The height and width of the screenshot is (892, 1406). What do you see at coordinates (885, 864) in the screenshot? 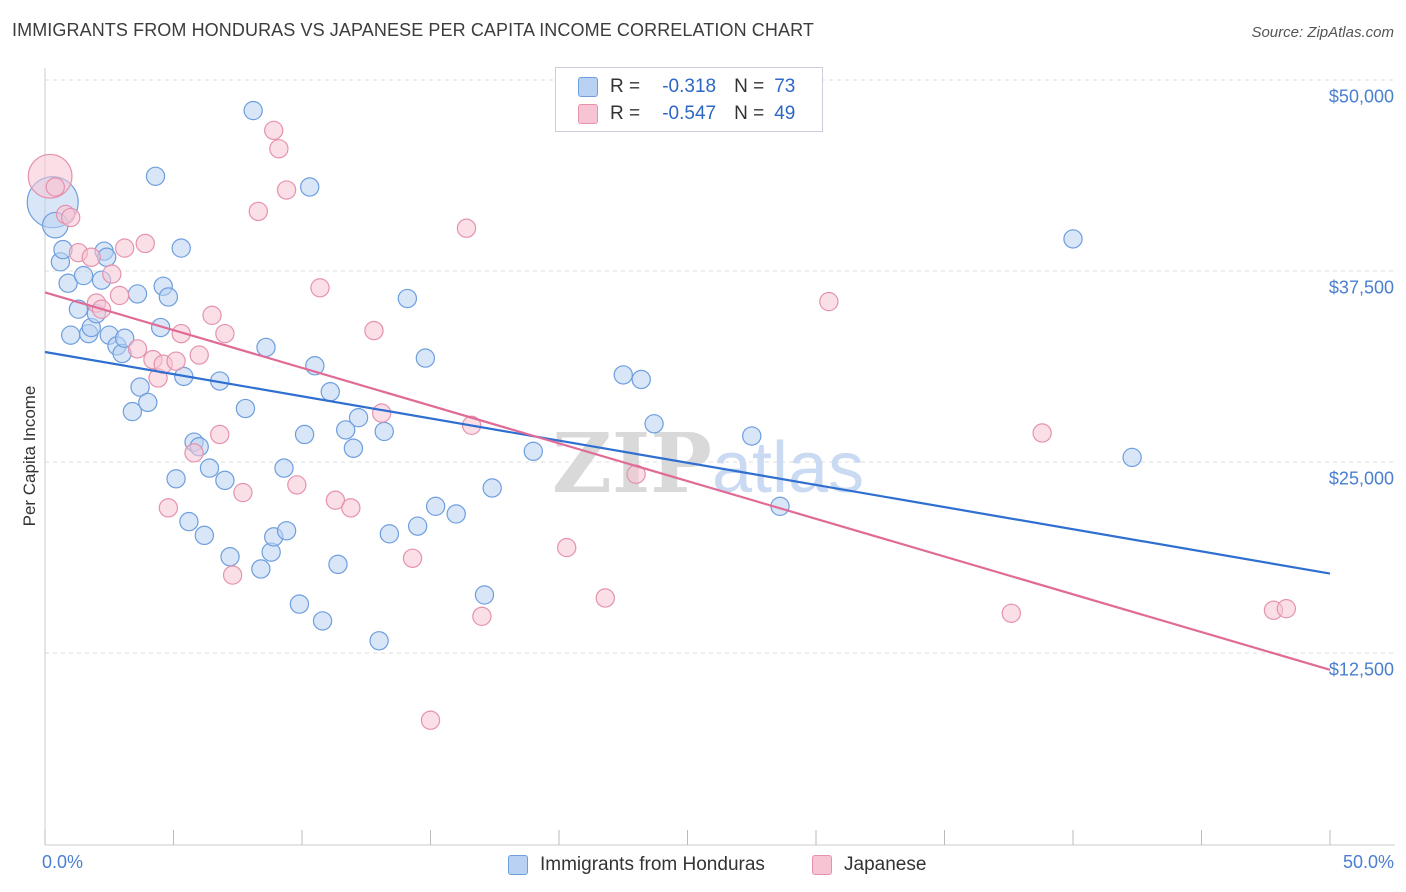
I see `bottom-legend-label: Japanese` at bounding box center [885, 864].